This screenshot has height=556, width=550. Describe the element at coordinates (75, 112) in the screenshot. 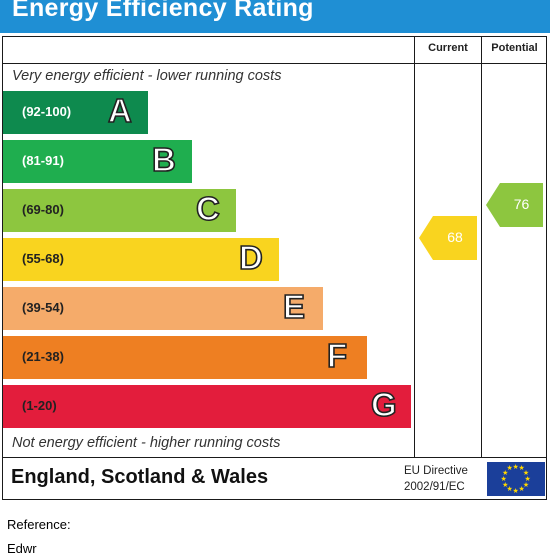

I see `band-a: (92-100) A` at that location.